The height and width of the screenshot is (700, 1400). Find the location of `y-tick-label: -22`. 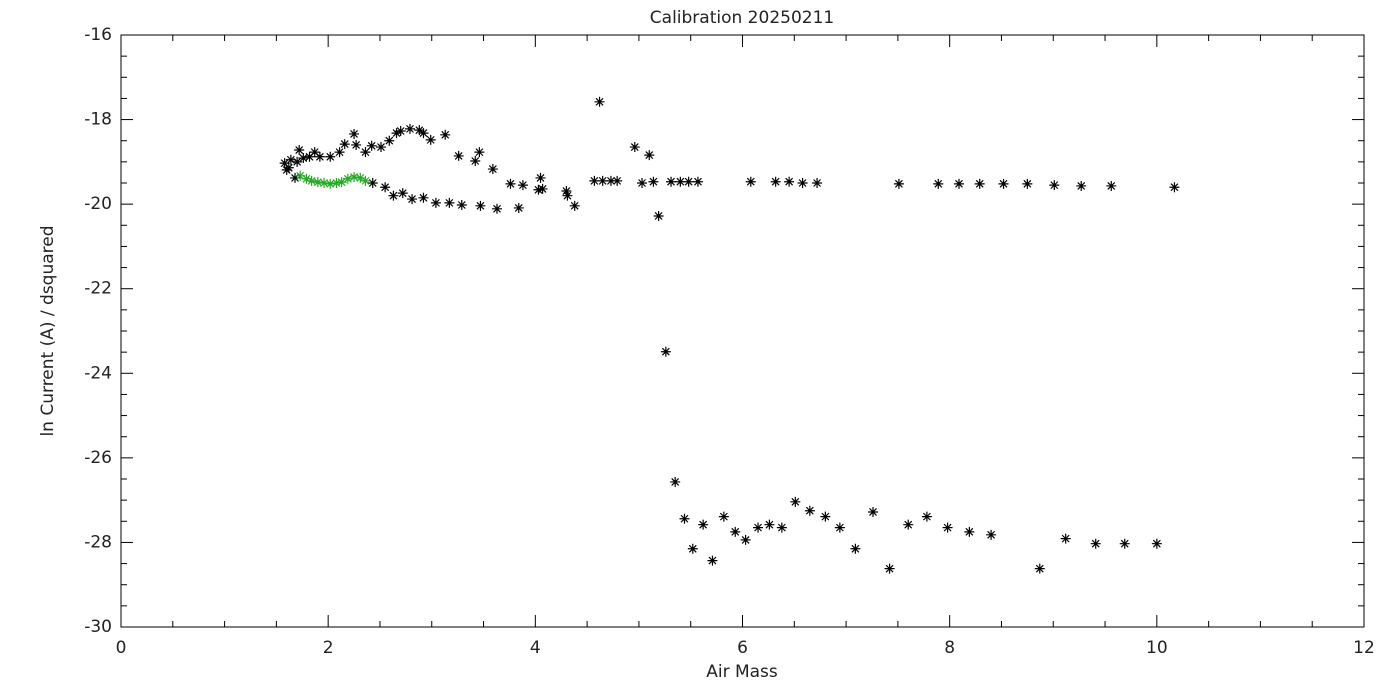

y-tick-label: -22 is located at coordinates (98, 289).